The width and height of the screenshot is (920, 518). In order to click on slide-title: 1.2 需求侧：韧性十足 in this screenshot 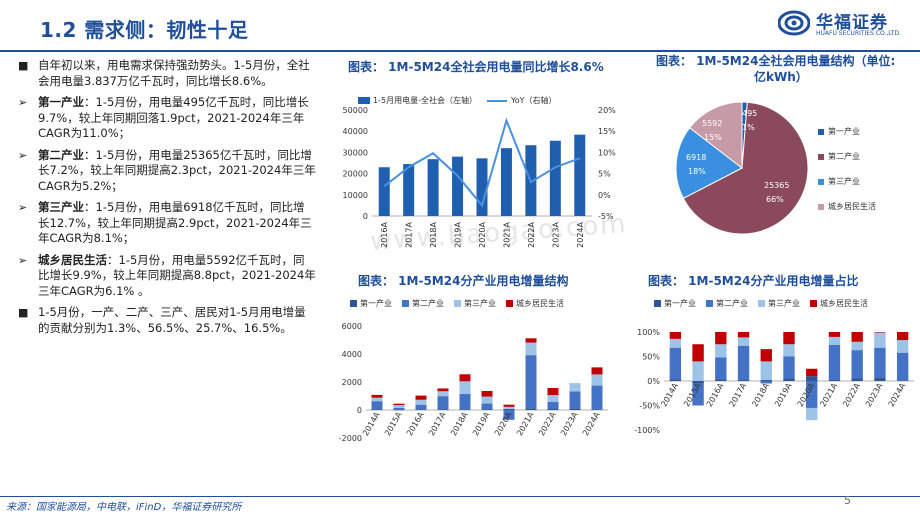, I will do `click(144, 30)`.